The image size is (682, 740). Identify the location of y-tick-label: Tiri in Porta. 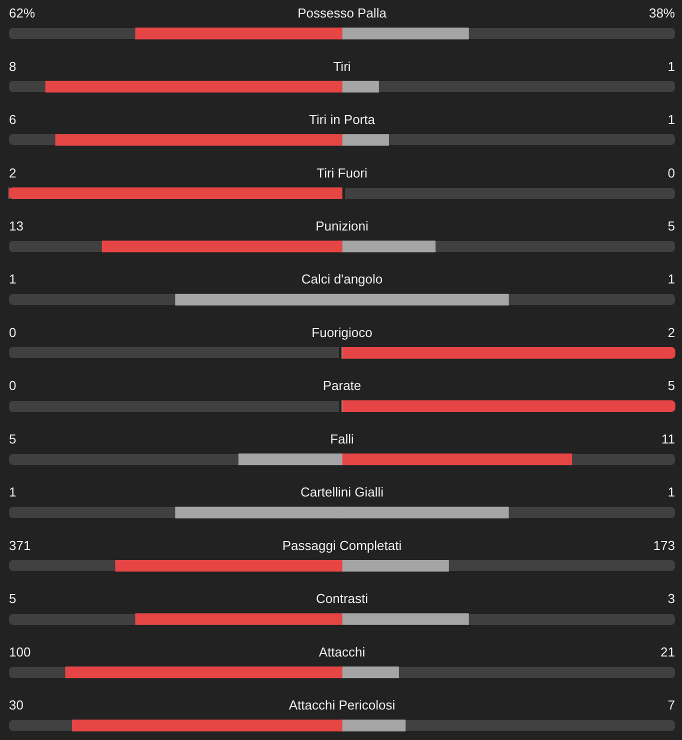
(342, 120).